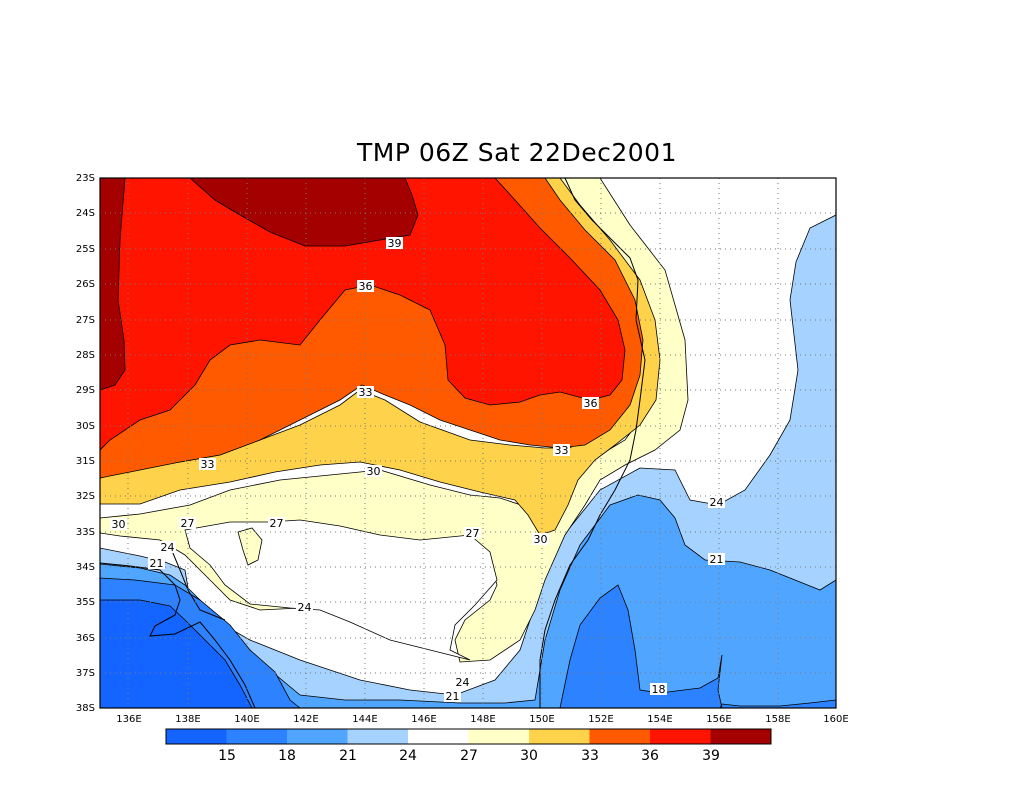 The height and width of the screenshot is (800, 1024). What do you see at coordinates (250, 546) in the screenshot?
I see `fill-24-27-bump` at bounding box center [250, 546].